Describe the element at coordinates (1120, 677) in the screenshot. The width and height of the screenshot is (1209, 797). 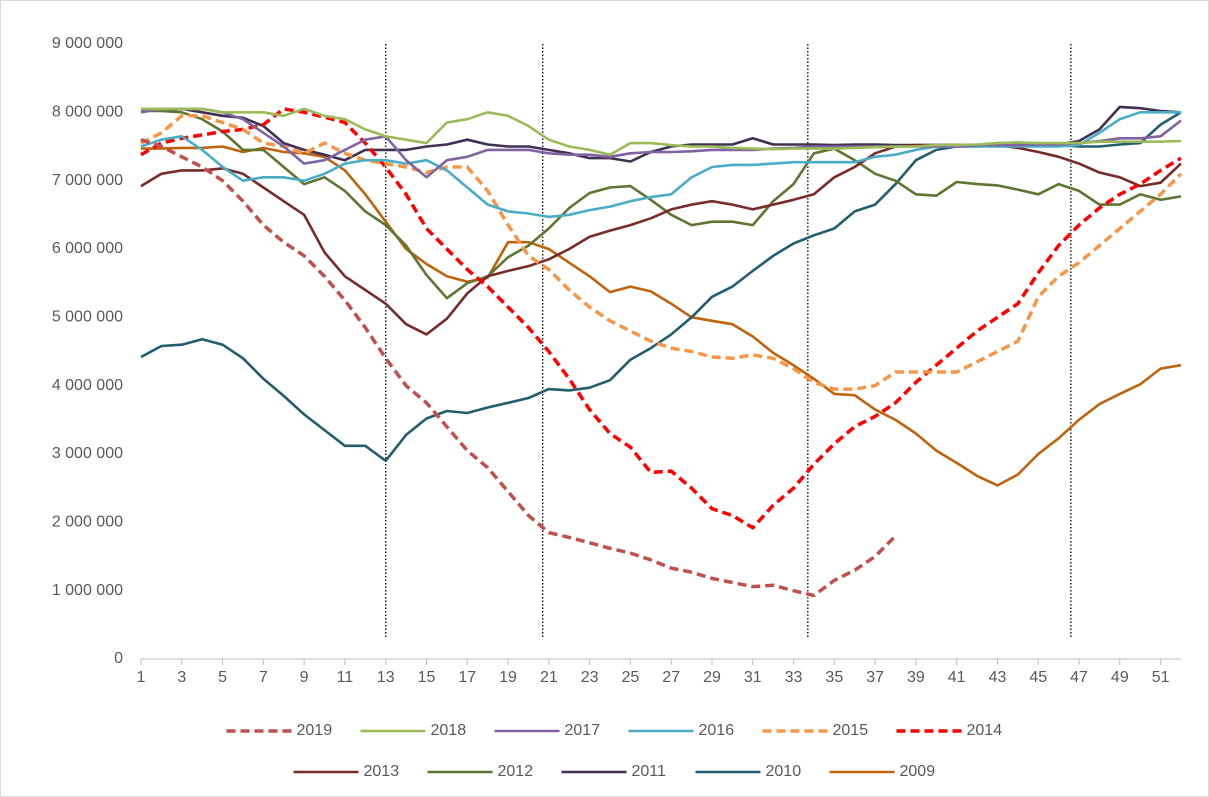
I see `x-tick-label: 49` at that location.